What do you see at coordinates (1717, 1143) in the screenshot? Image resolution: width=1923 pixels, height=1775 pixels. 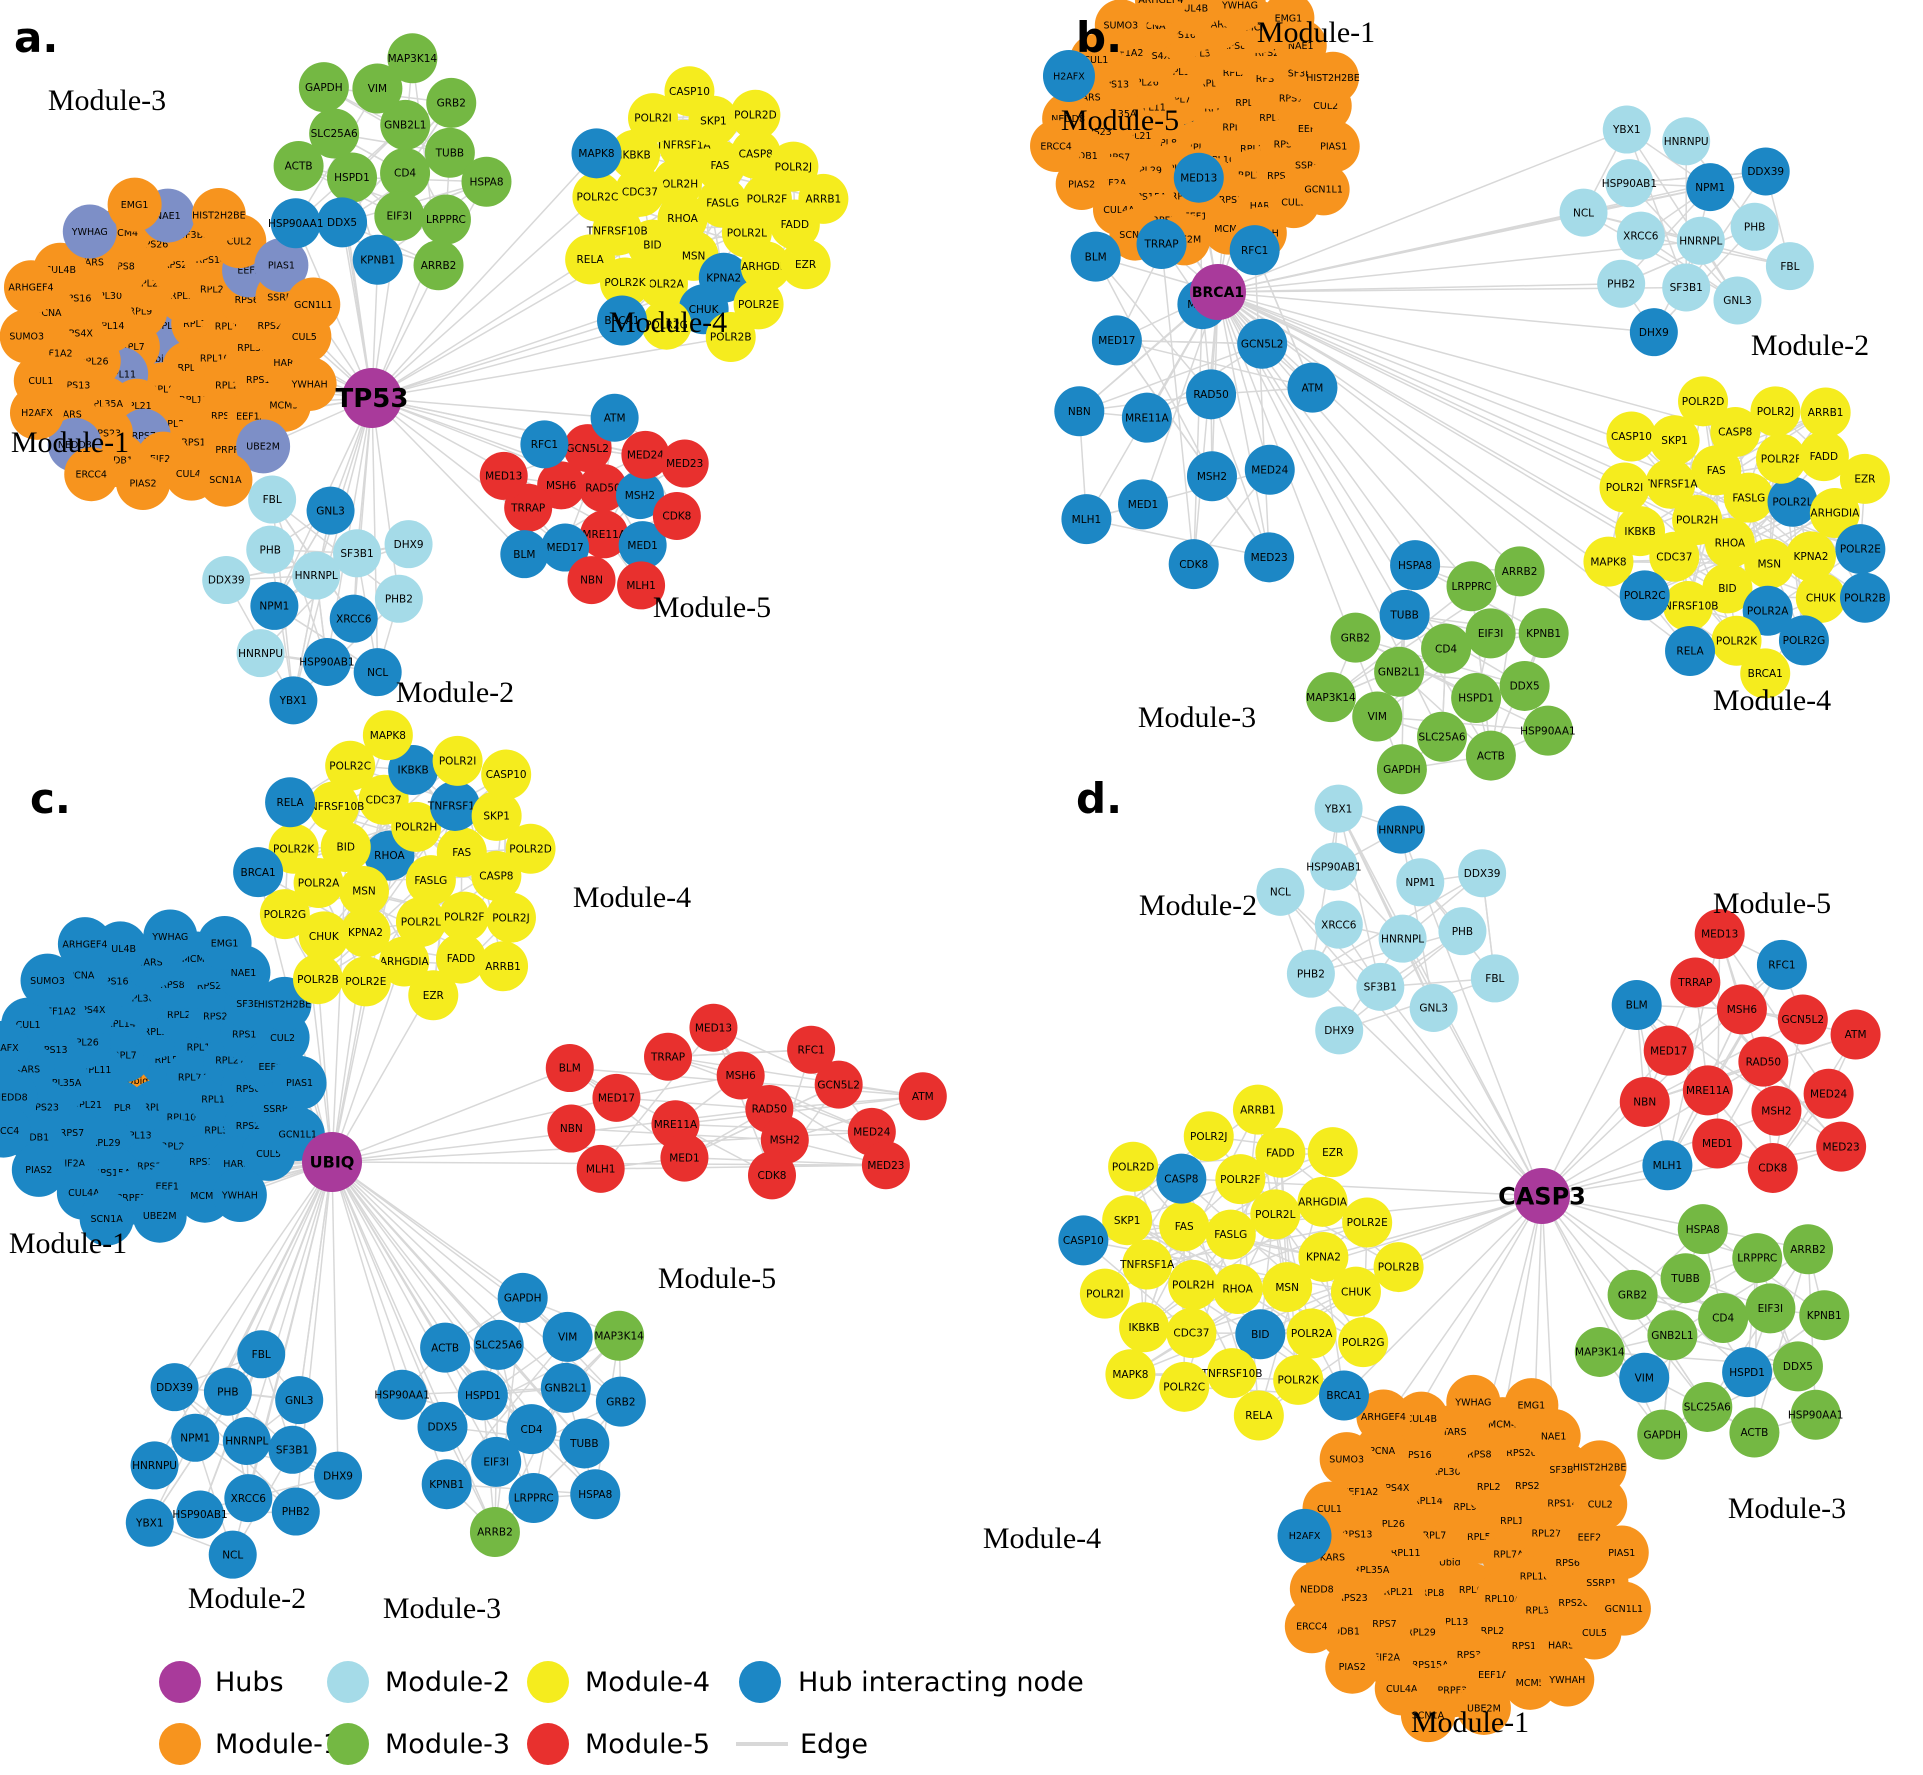 I see `node-MED1` at bounding box center [1717, 1143].